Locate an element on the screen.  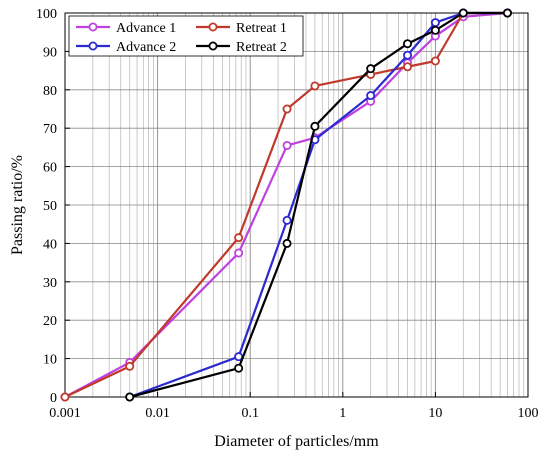
x-tick-label: 0.1 is located at coordinates (250, 413).